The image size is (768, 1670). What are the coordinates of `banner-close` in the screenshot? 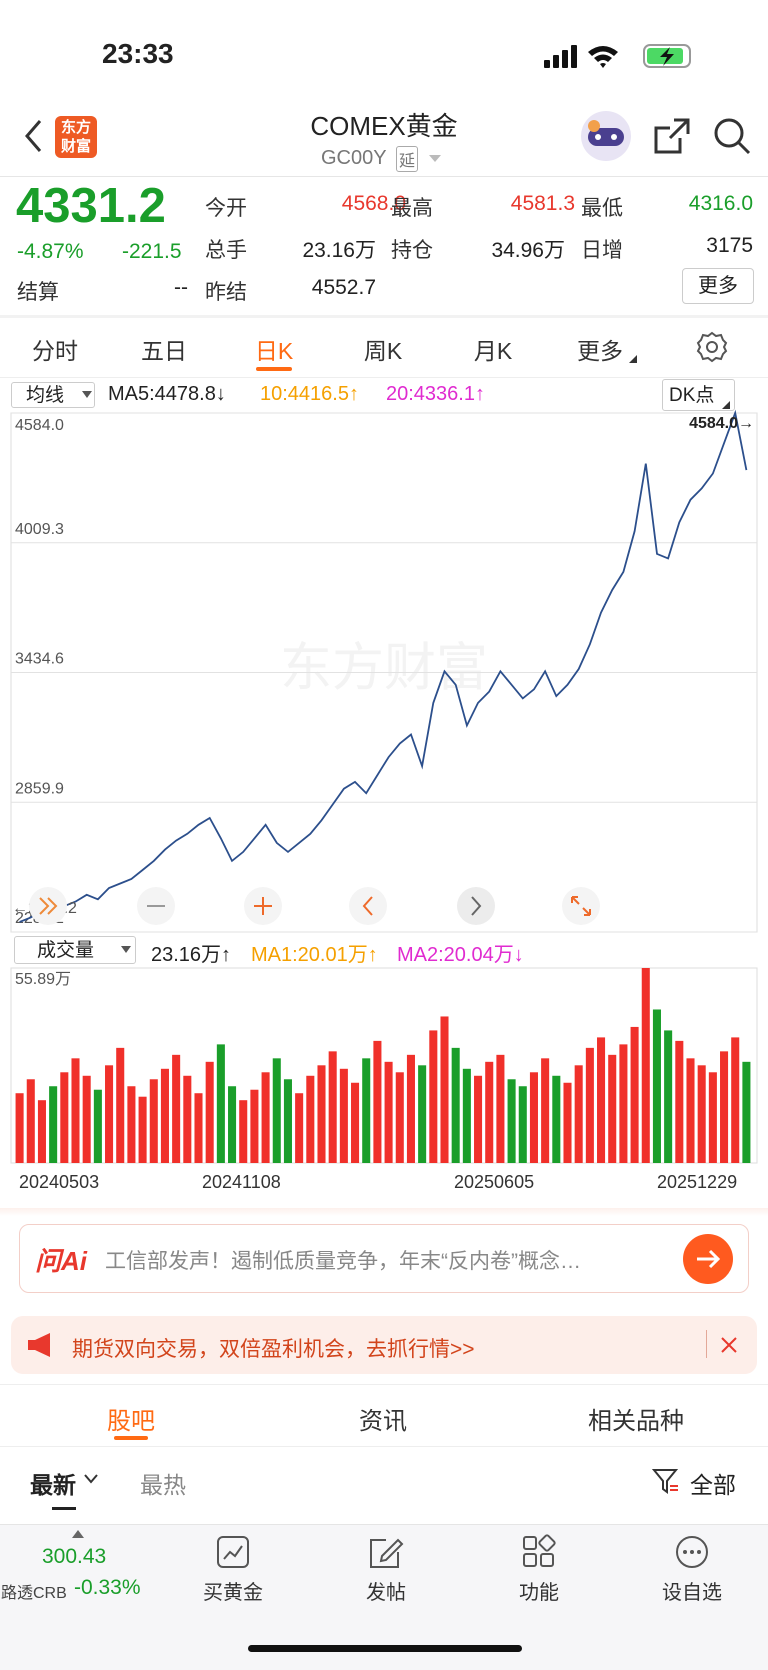 It's located at (729, 1345).